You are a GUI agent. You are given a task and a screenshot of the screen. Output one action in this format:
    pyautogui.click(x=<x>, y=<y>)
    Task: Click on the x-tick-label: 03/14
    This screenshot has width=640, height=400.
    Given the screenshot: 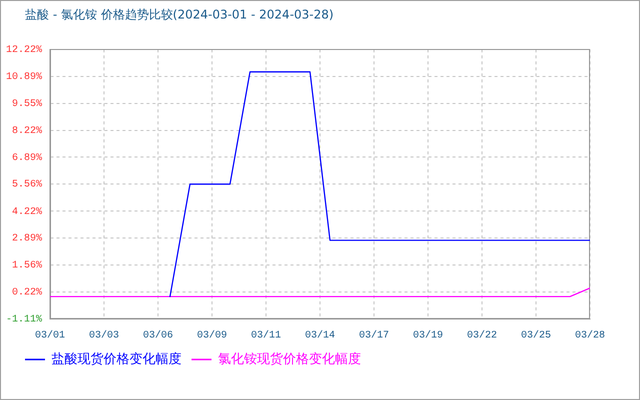 What is the action you would take?
    pyautogui.click(x=320, y=336)
    